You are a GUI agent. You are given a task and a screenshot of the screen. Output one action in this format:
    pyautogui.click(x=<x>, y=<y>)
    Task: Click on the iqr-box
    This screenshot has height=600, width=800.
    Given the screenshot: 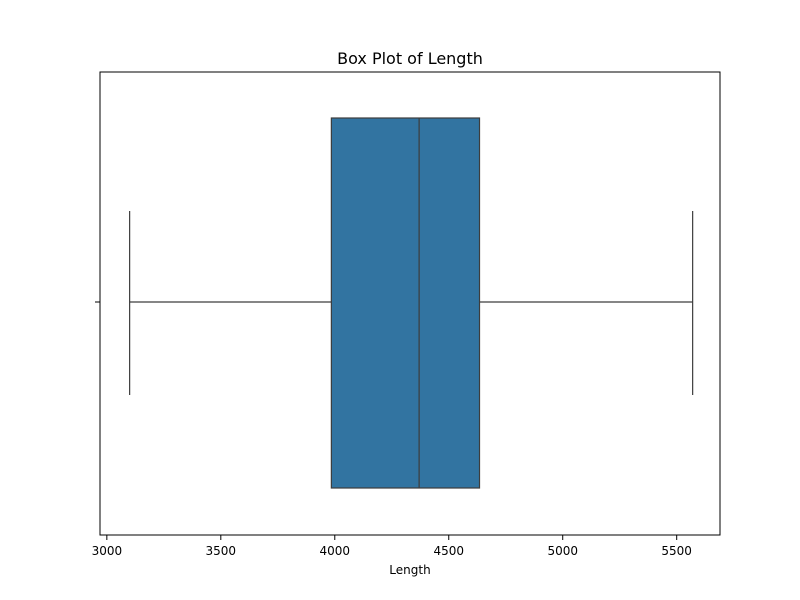 What is the action you would take?
    pyautogui.click(x=405, y=303)
    